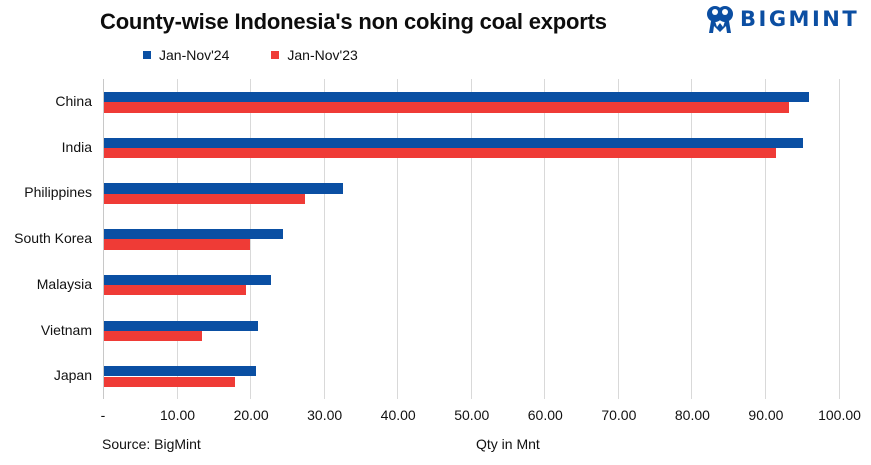  I want to click on logo-text: BIGMINT, so click(800, 19).